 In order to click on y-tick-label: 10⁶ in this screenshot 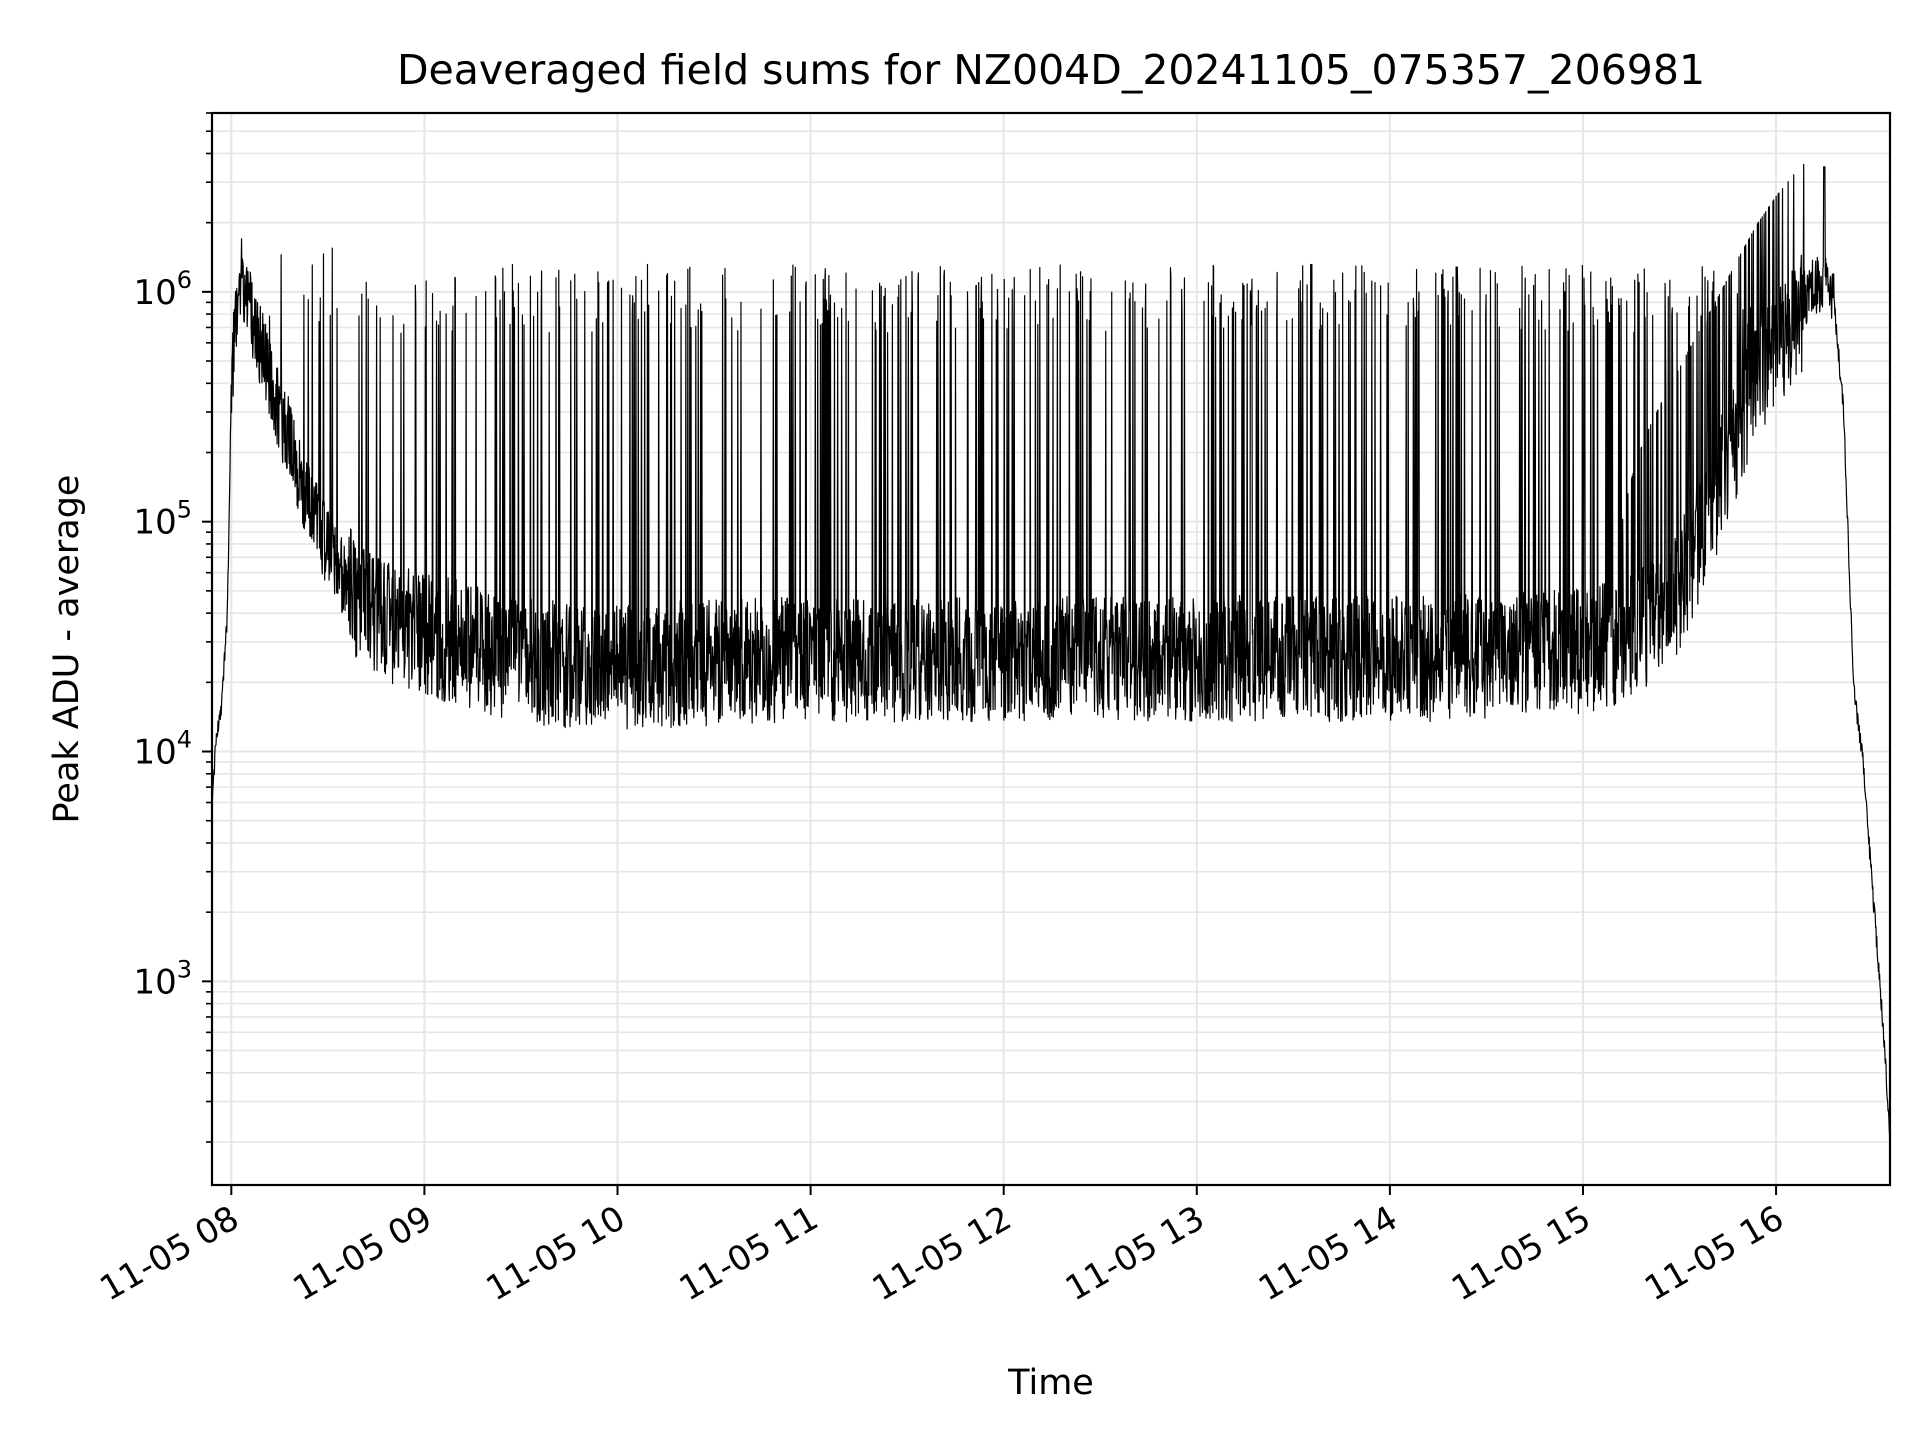, I will do `click(162, 289)`.